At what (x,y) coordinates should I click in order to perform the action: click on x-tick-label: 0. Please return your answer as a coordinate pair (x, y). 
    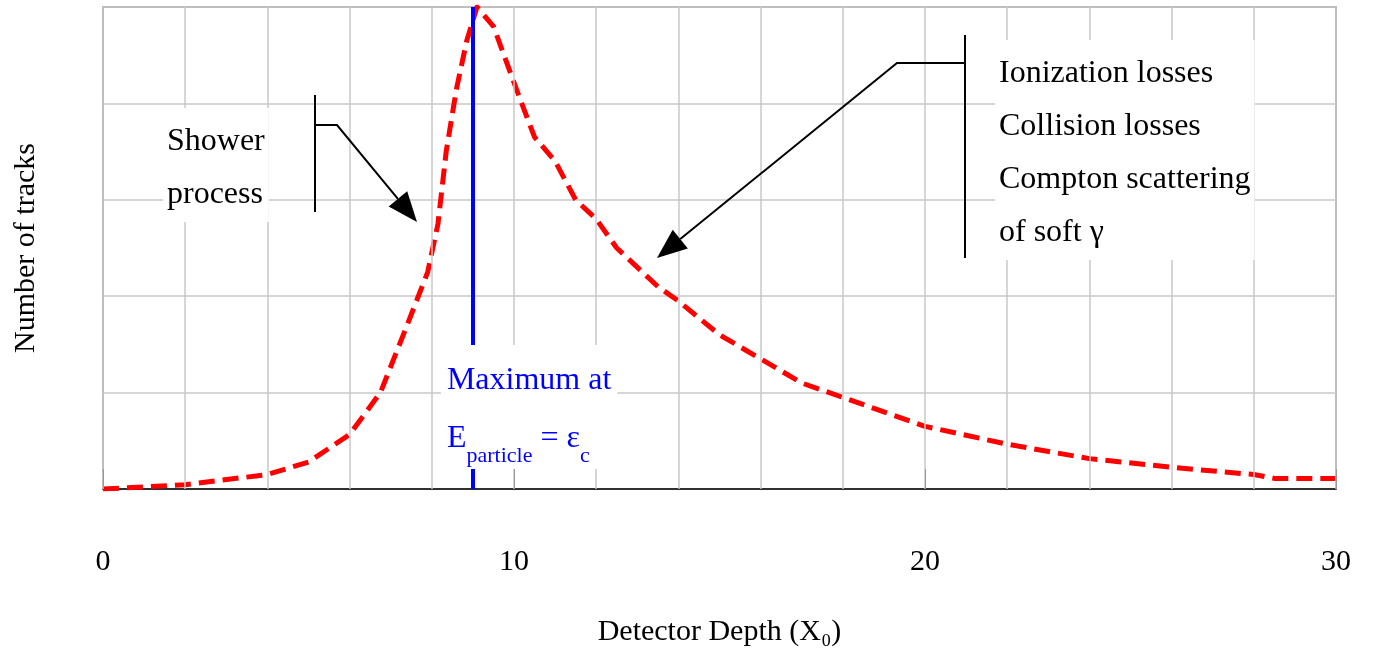
    Looking at the image, I should click on (103, 559).